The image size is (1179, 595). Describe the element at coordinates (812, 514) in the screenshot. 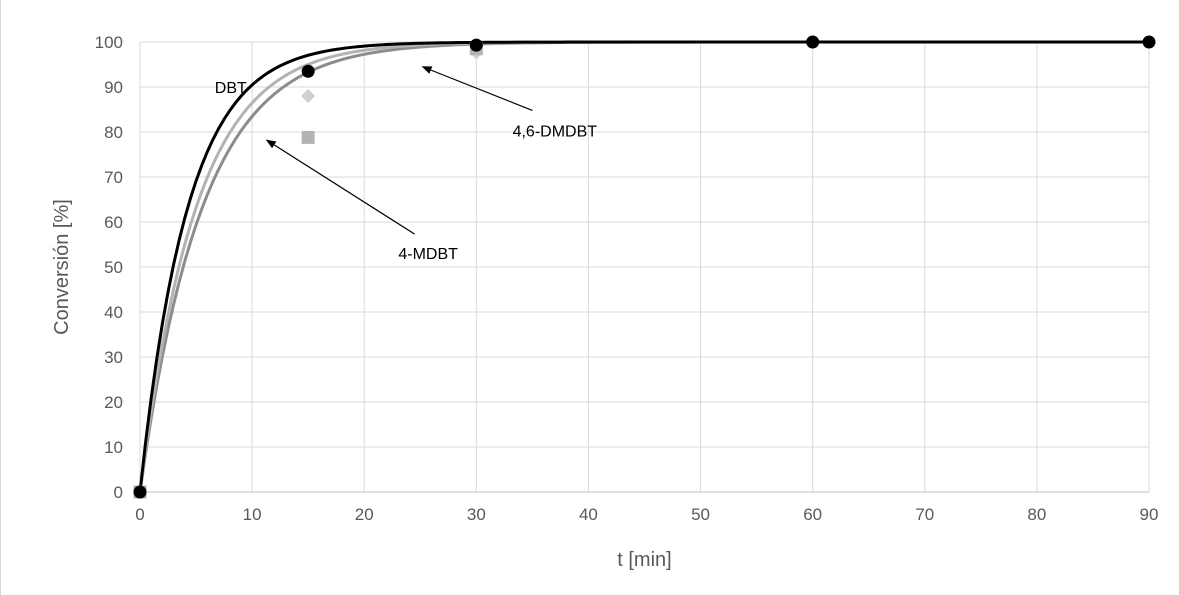

I see `x-tick-label: 60` at that location.